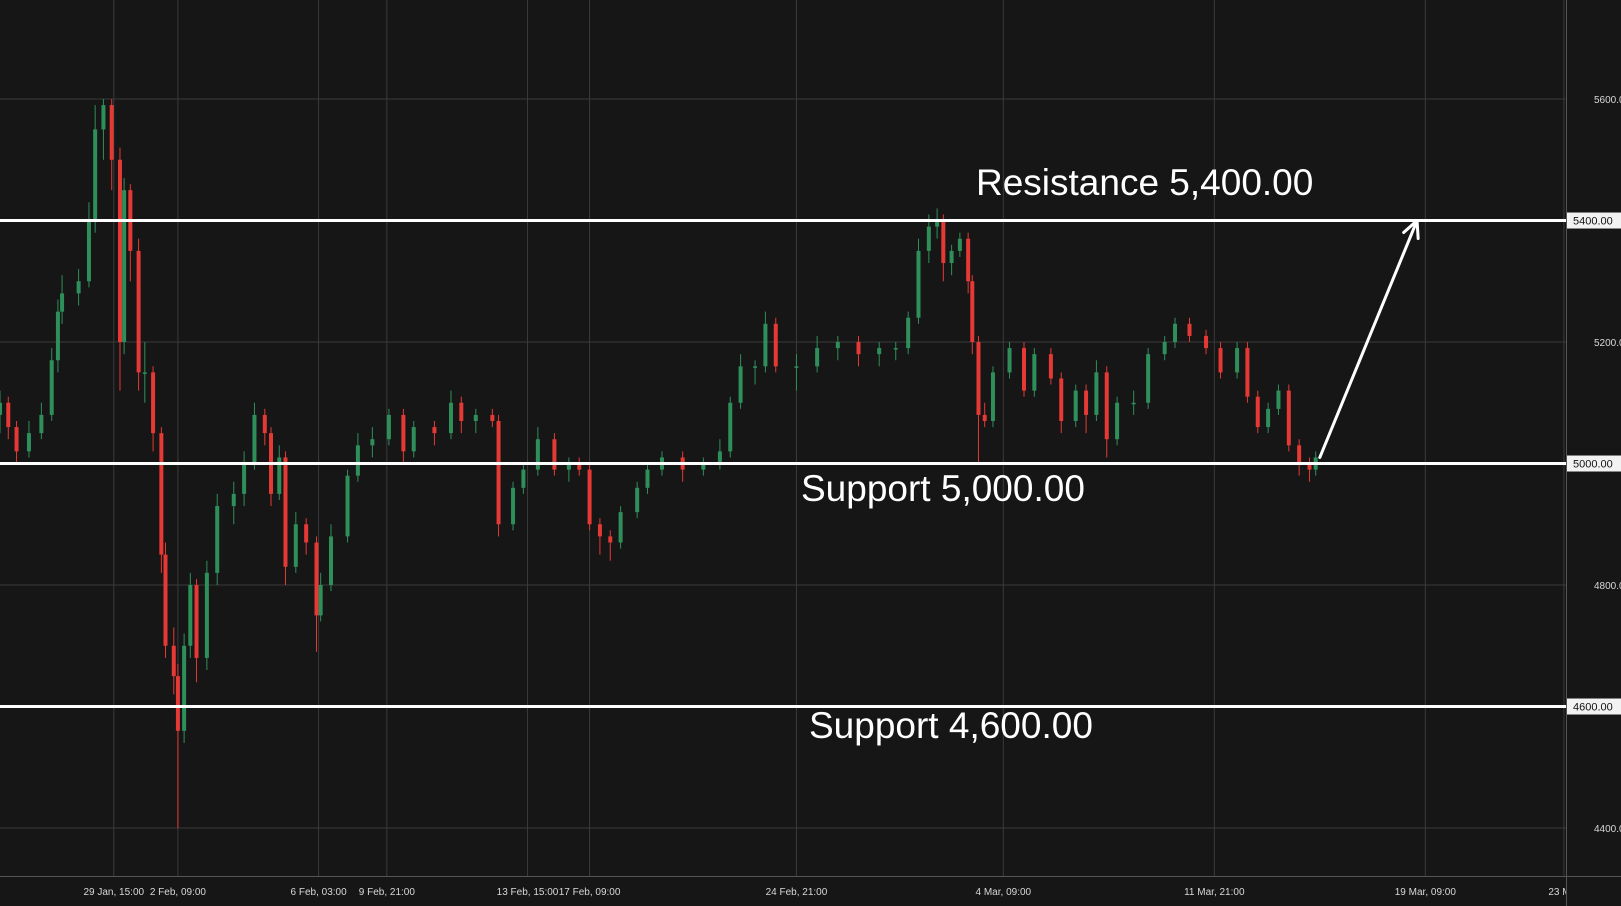 The image size is (1621, 906). I want to click on level-axis-label: 5000.00, so click(1593, 465).